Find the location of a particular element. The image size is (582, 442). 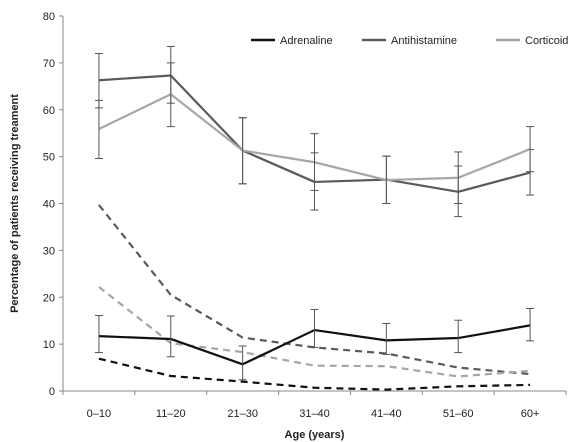

y-tick-label: 20 is located at coordinates (49, 298).